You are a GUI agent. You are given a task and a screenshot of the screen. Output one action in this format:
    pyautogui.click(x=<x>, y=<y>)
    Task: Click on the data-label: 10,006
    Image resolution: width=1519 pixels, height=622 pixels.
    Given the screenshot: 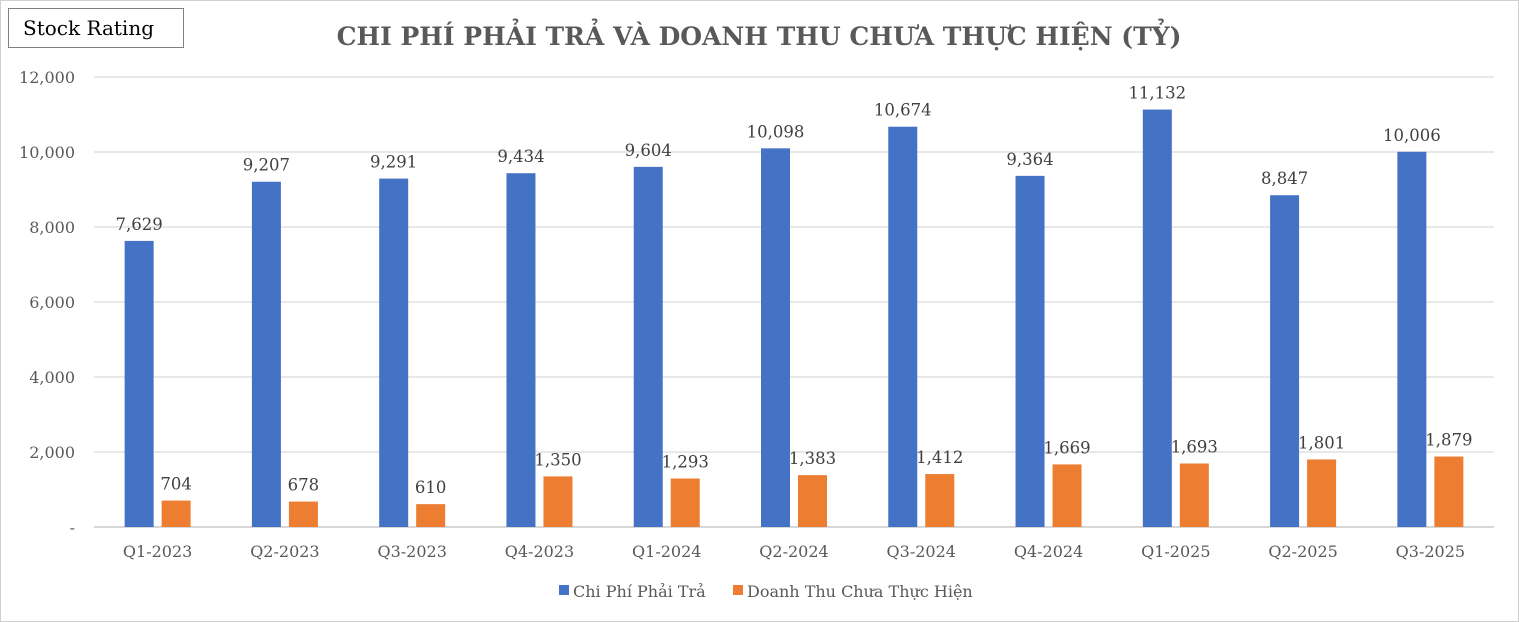 What is the action you would take?
    pyautogui.click(x=1412, y=135)
    